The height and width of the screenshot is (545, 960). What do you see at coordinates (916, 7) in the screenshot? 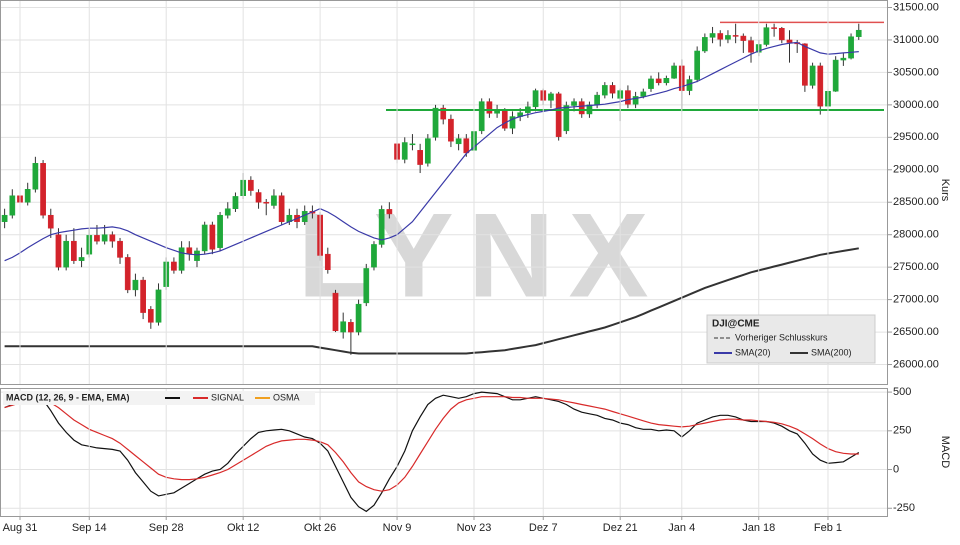
I see `y-tick-label: 31500.00` at bounding box center [916, 7].